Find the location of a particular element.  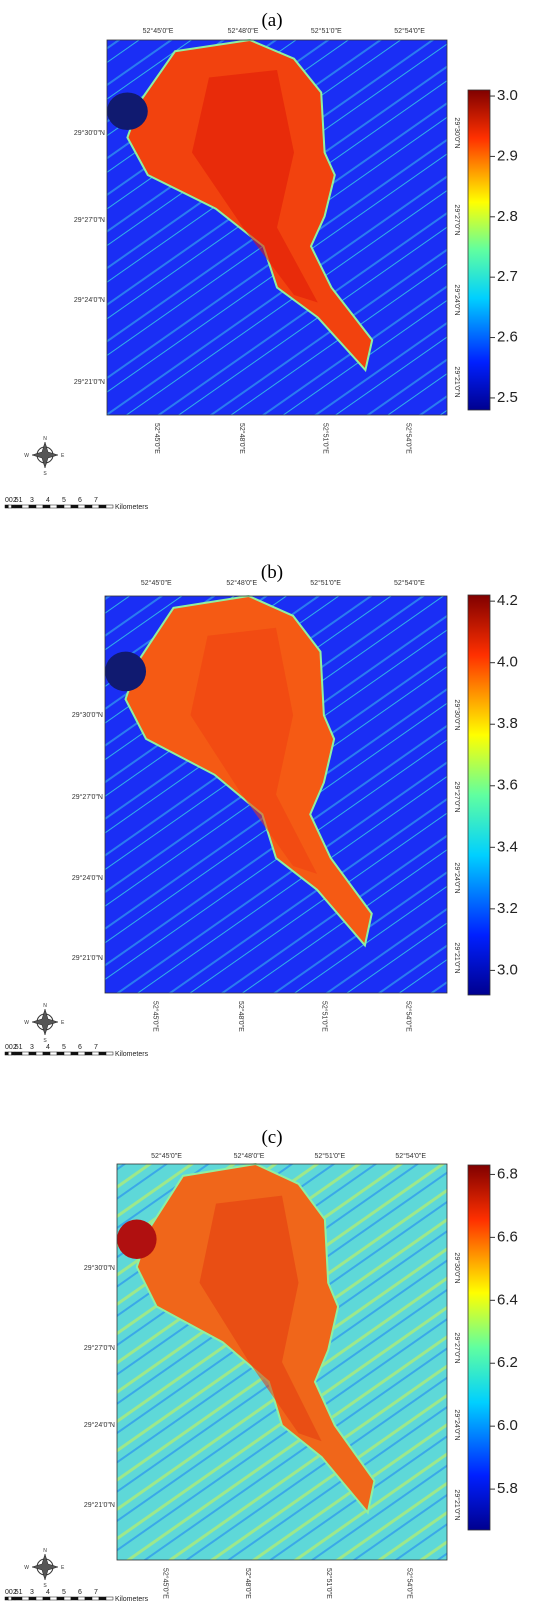

colorbar-tick-label: 6.2 is located at coordinates (507, 1362).